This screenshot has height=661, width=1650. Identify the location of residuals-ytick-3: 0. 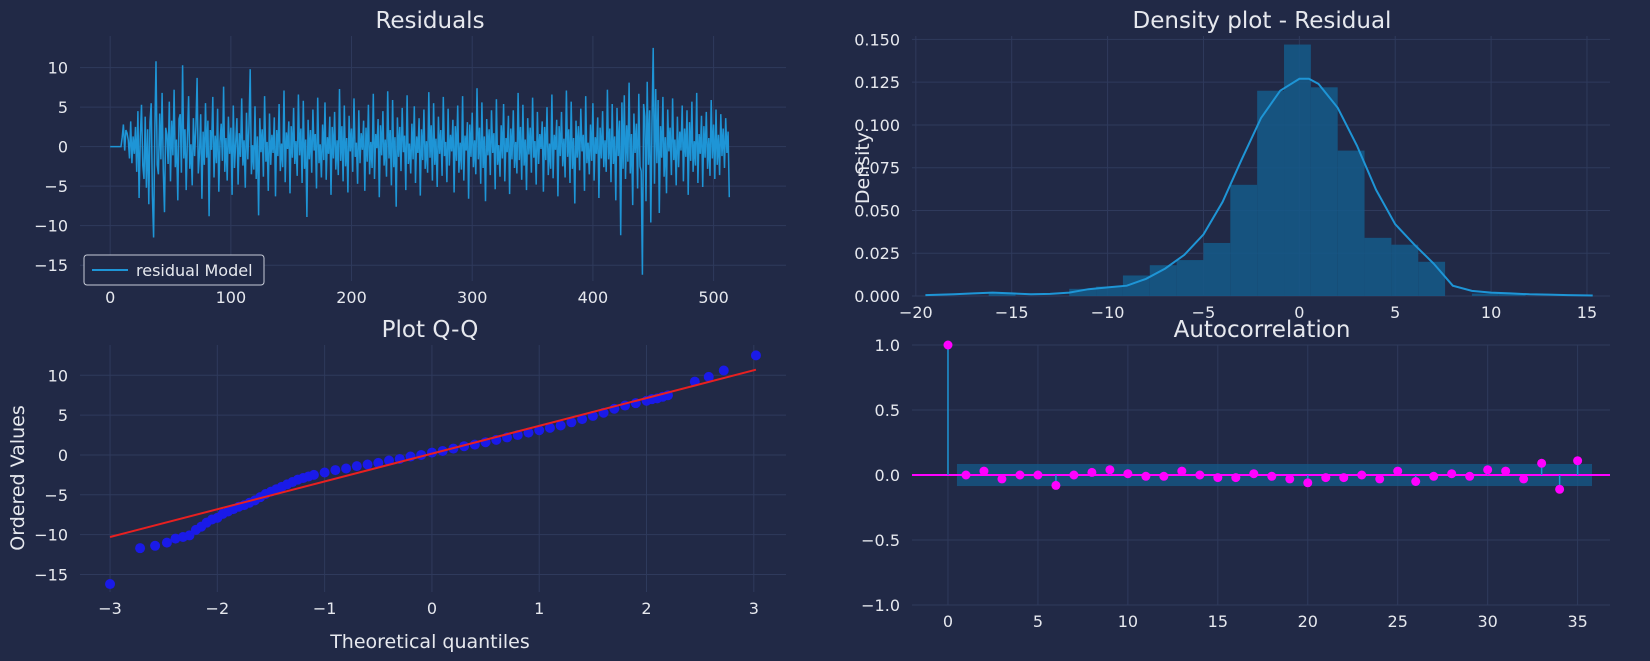
(63, 147).